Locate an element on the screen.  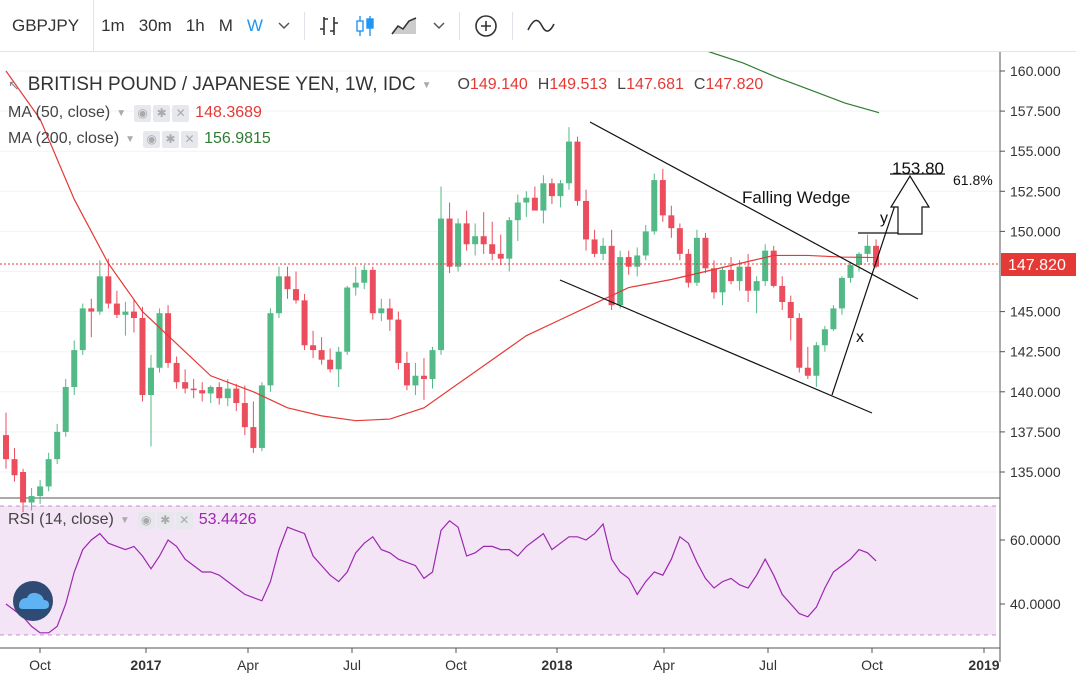
bar-chart-icon is located at coordinates (329, 25).